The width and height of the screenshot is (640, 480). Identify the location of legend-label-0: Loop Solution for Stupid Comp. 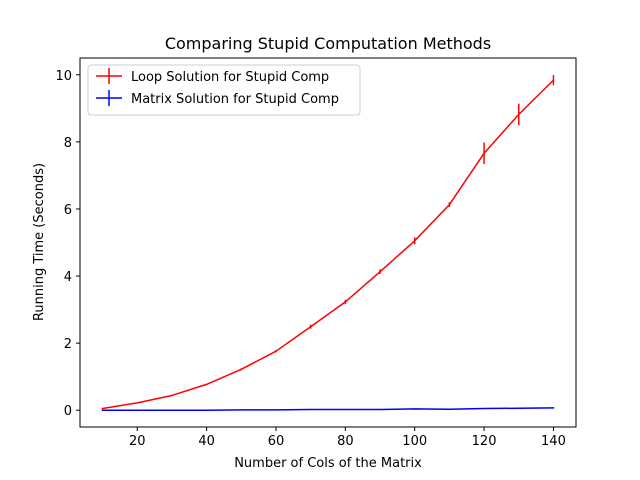
(230, 77).